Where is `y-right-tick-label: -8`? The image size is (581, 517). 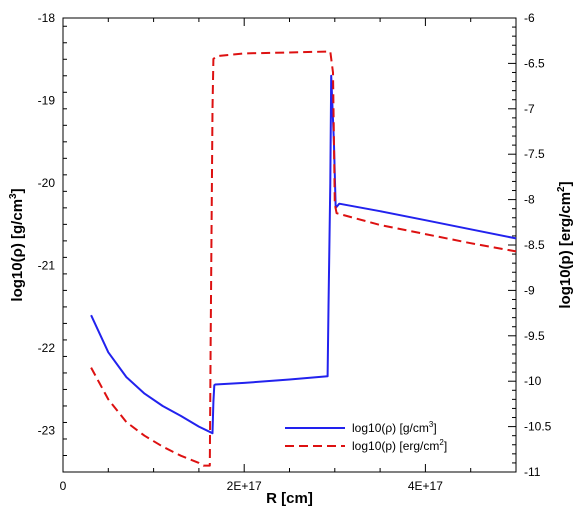
y-right-tick-label: -8 is located at coordinates (529, 200).